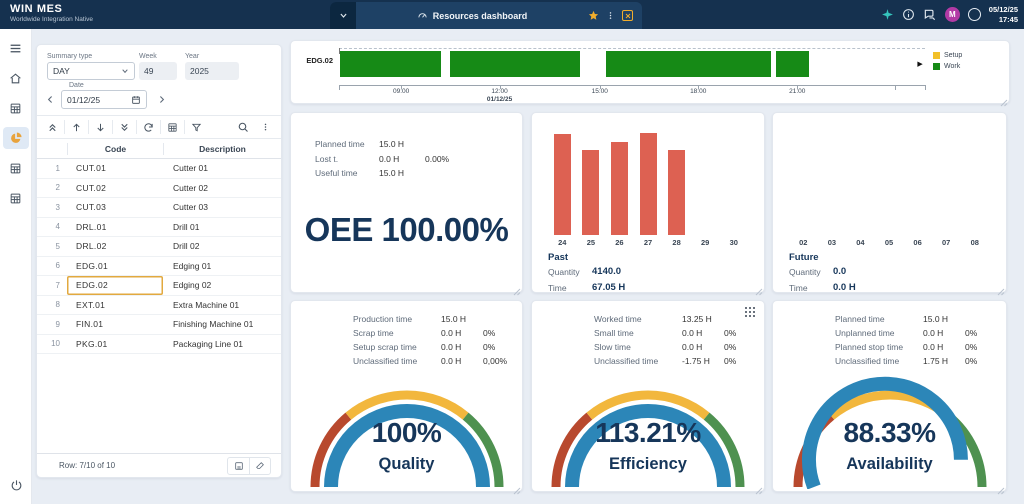 This screenshot has height=504, width=1024. Describe the element at coordinates (930, 15) in the screenshot. I see `chat-icon` at that location.